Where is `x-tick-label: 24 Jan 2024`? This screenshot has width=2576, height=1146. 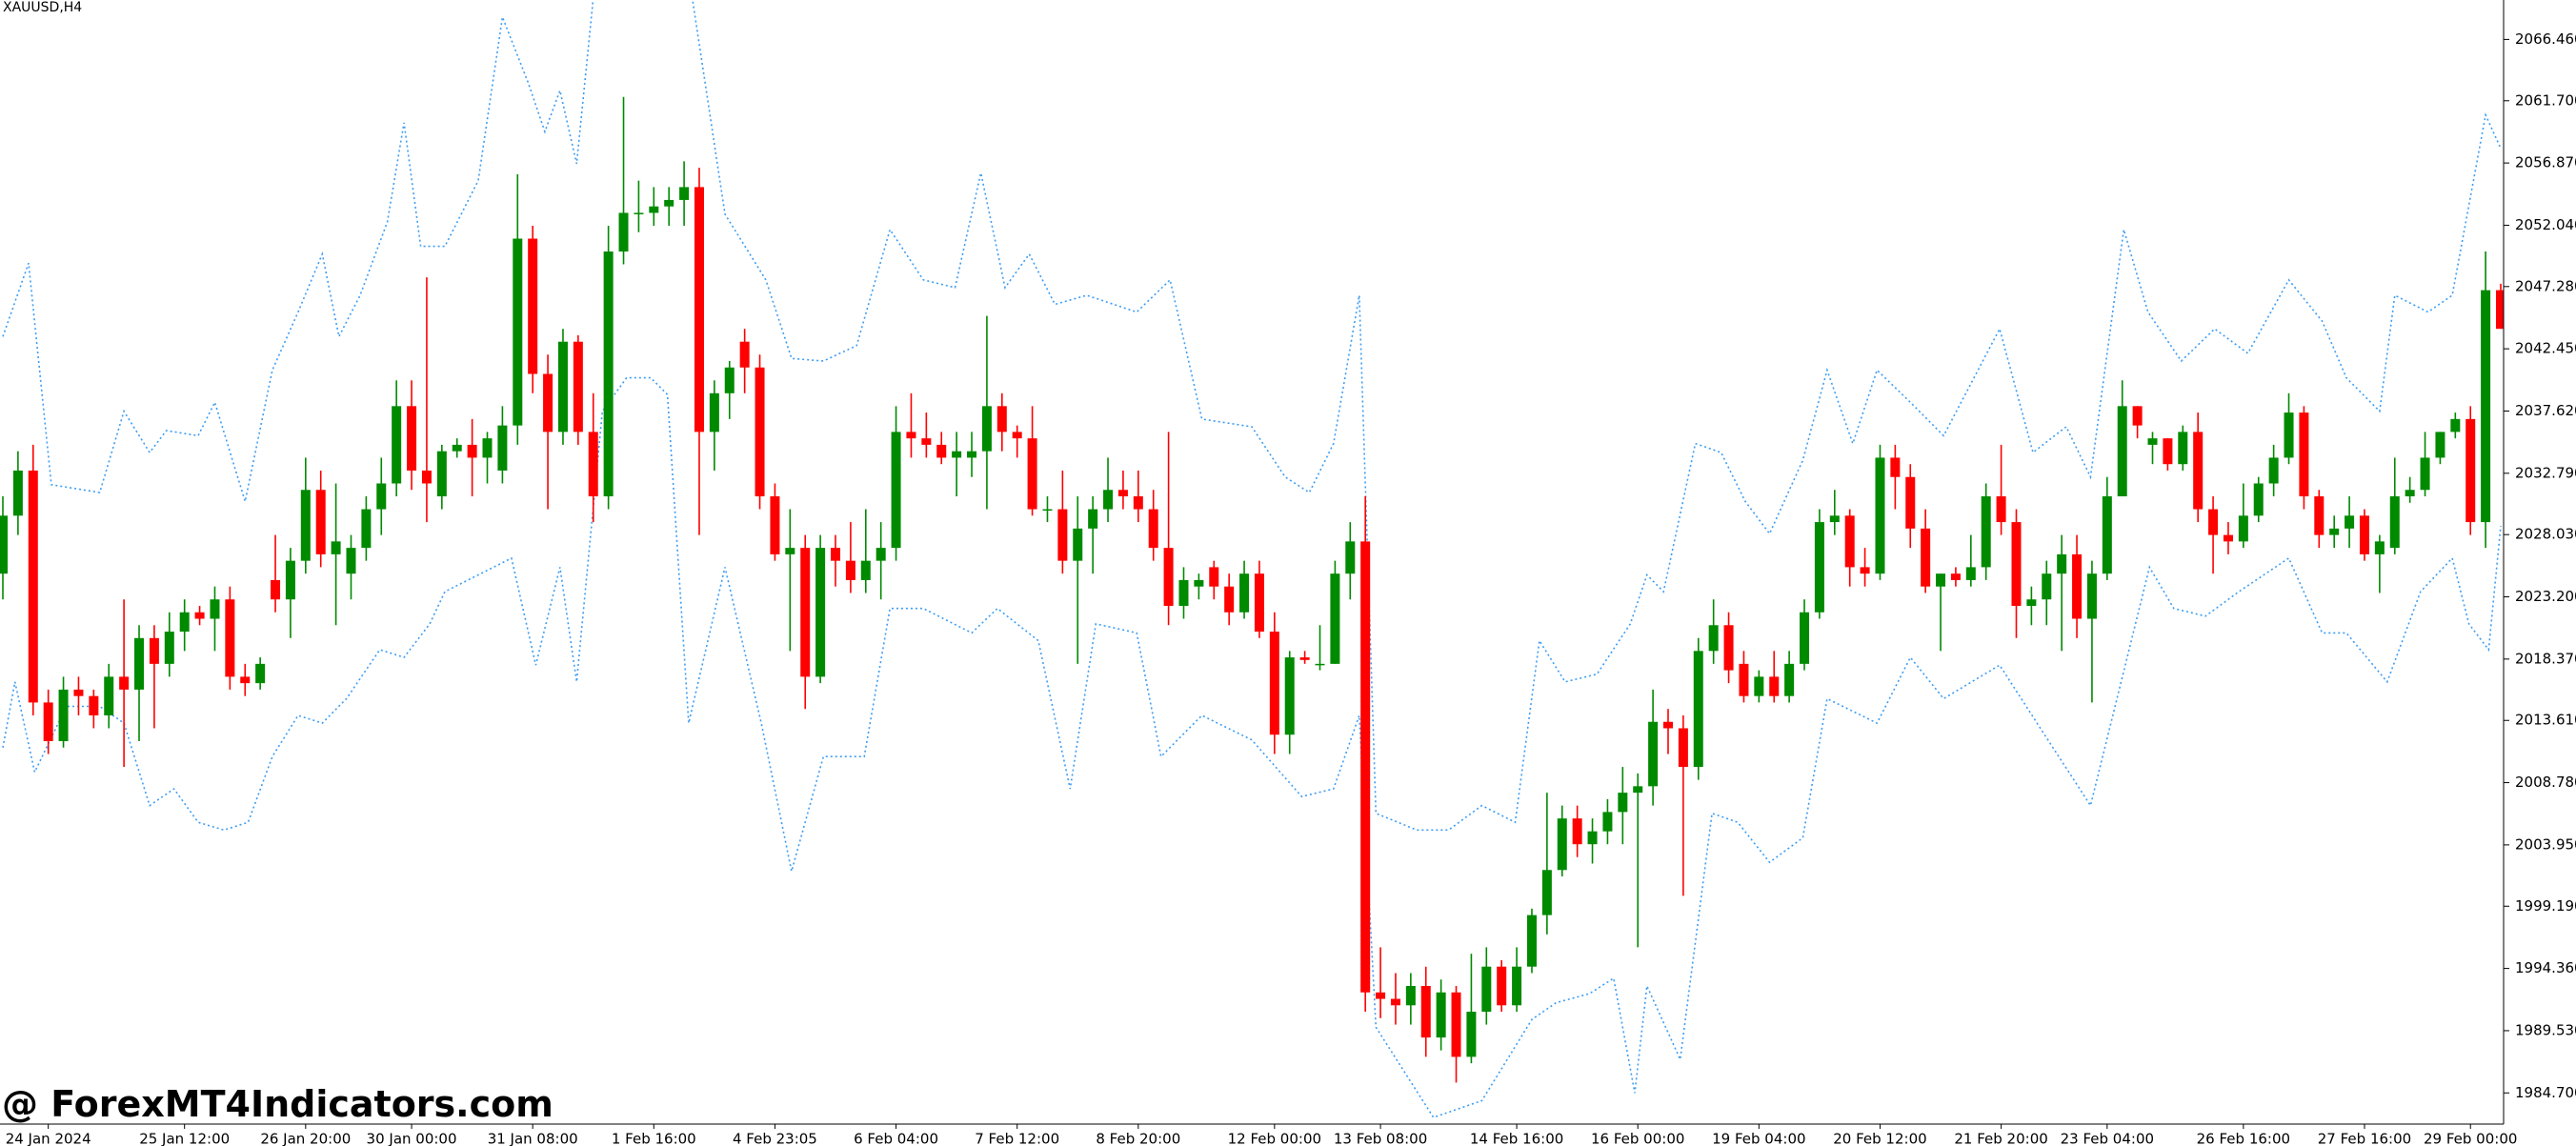 x-tick-label: 24 Jan 2024 is located at coordinates (48, 1138).